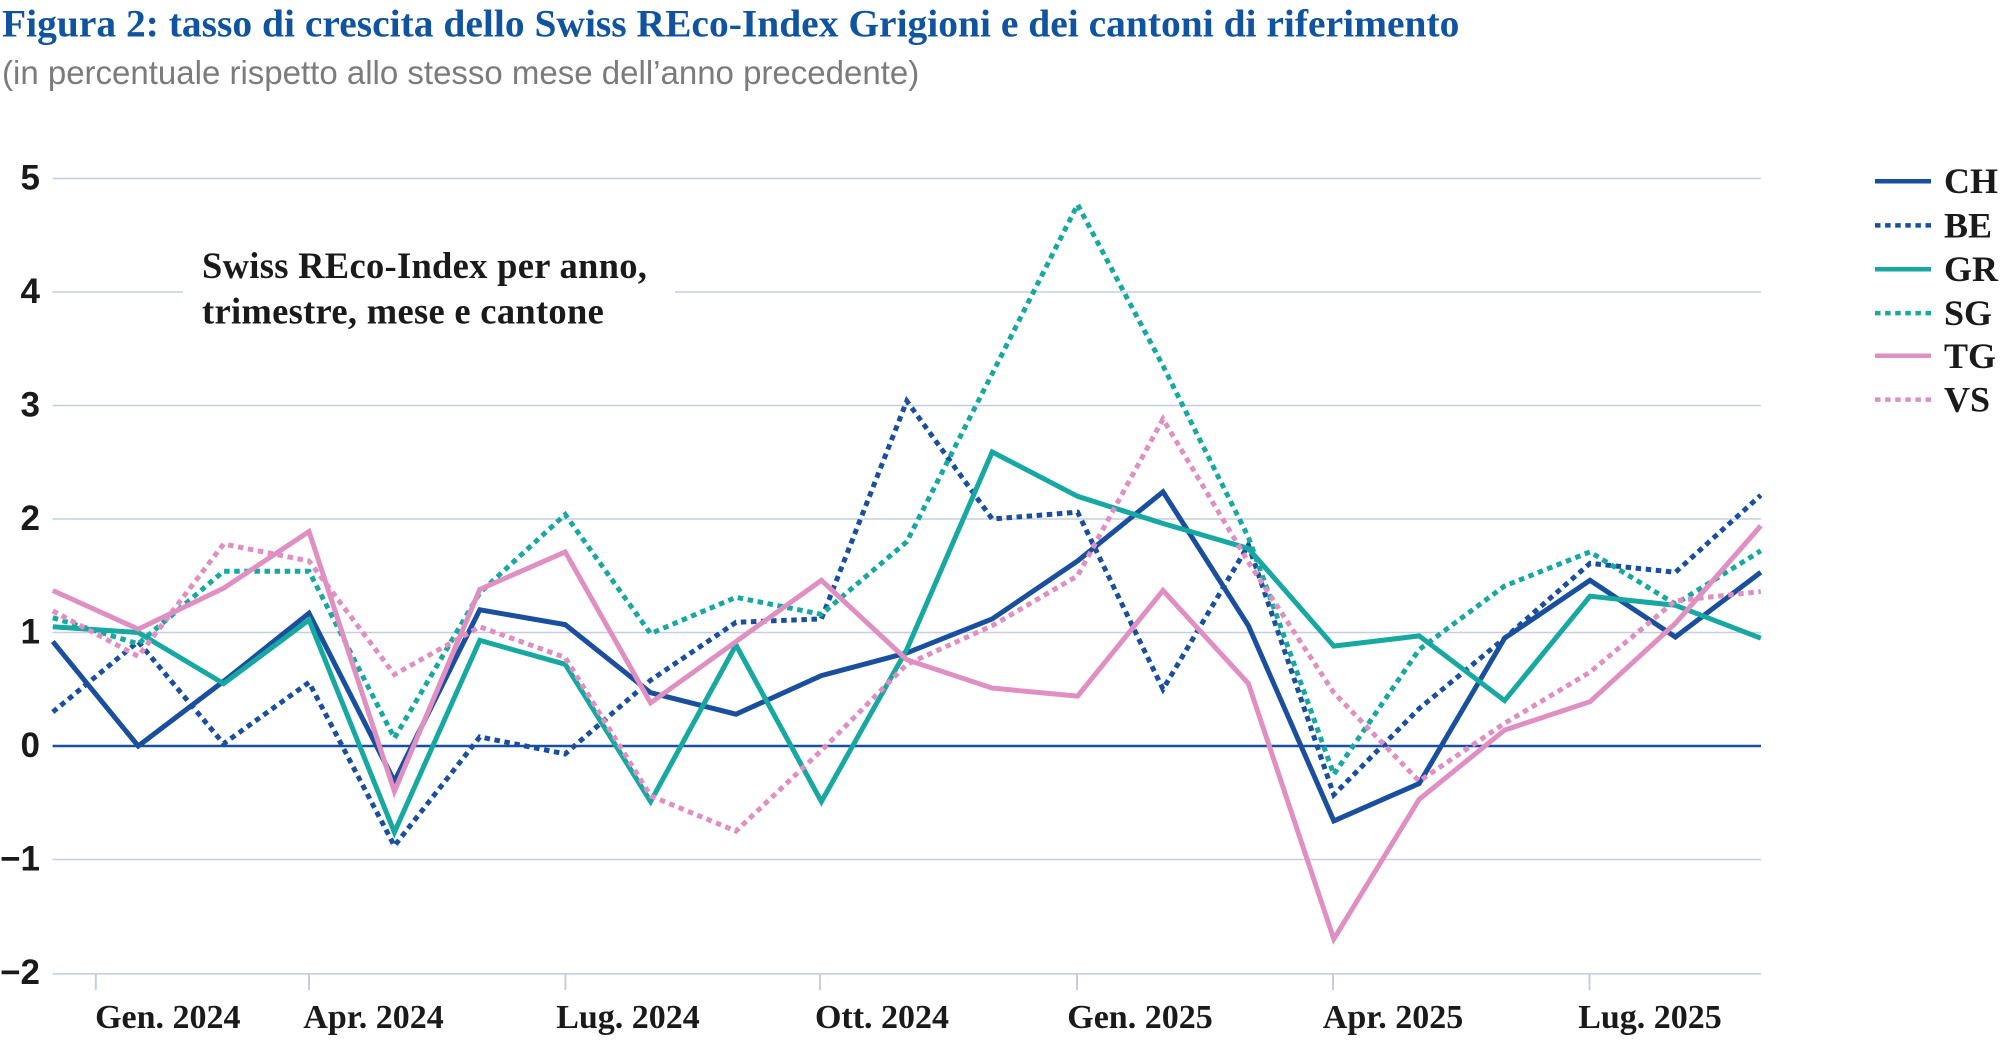 The width and height of the screenshot is (2000, 1041). I want to click on svg-text: 3, so click(30, 405).